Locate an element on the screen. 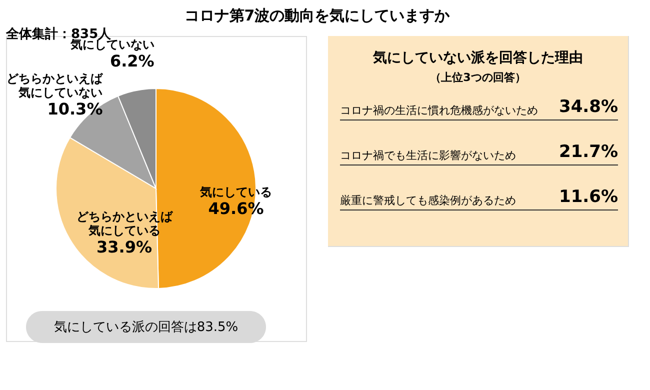 The height and width of the screenshot is (390, 650). text: 11.6% is located at coordinates (588, 197).